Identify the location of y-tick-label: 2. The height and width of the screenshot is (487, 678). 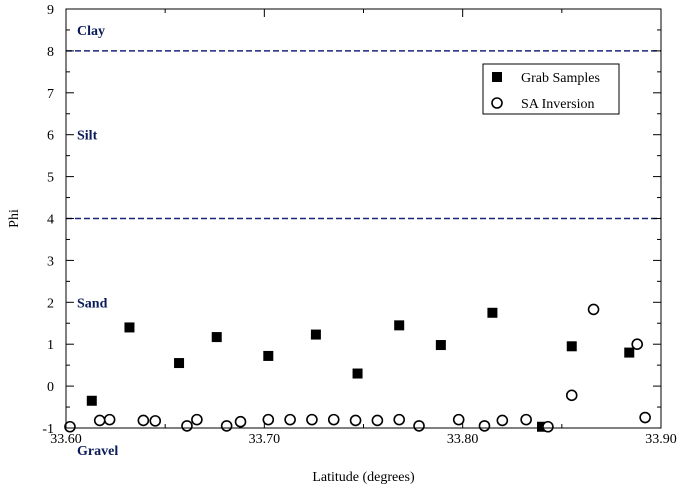
(50, 303).